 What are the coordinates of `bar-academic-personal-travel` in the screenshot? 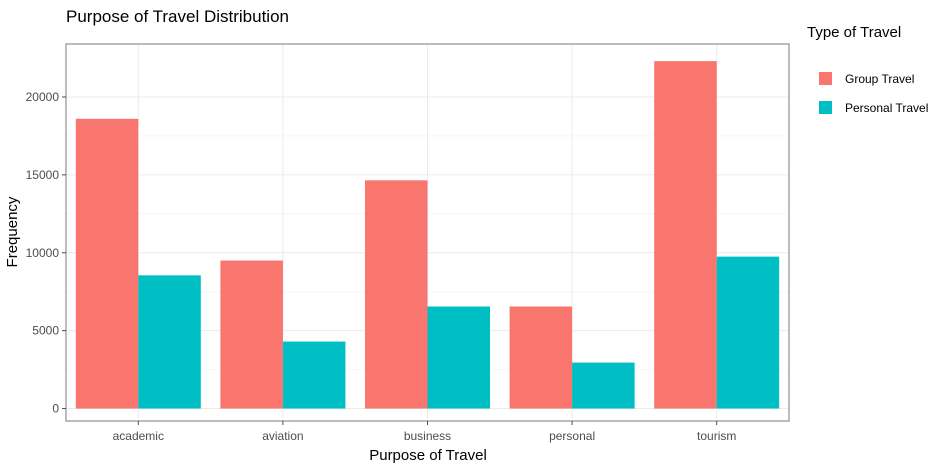 It's located at (169, 342).